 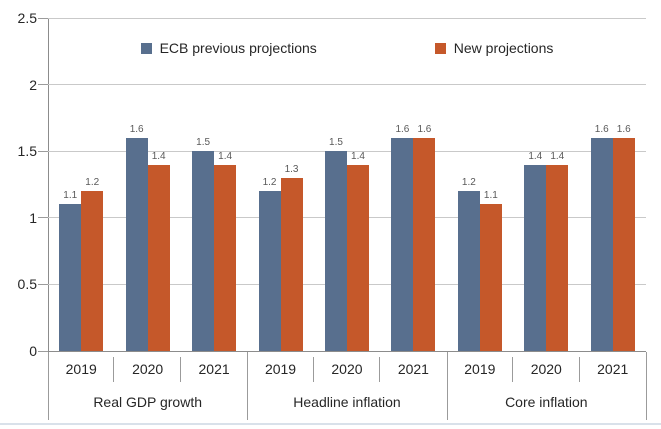 I want to click on bar-cell-2019: 1.2 1.3, so click(x=280, y=184).